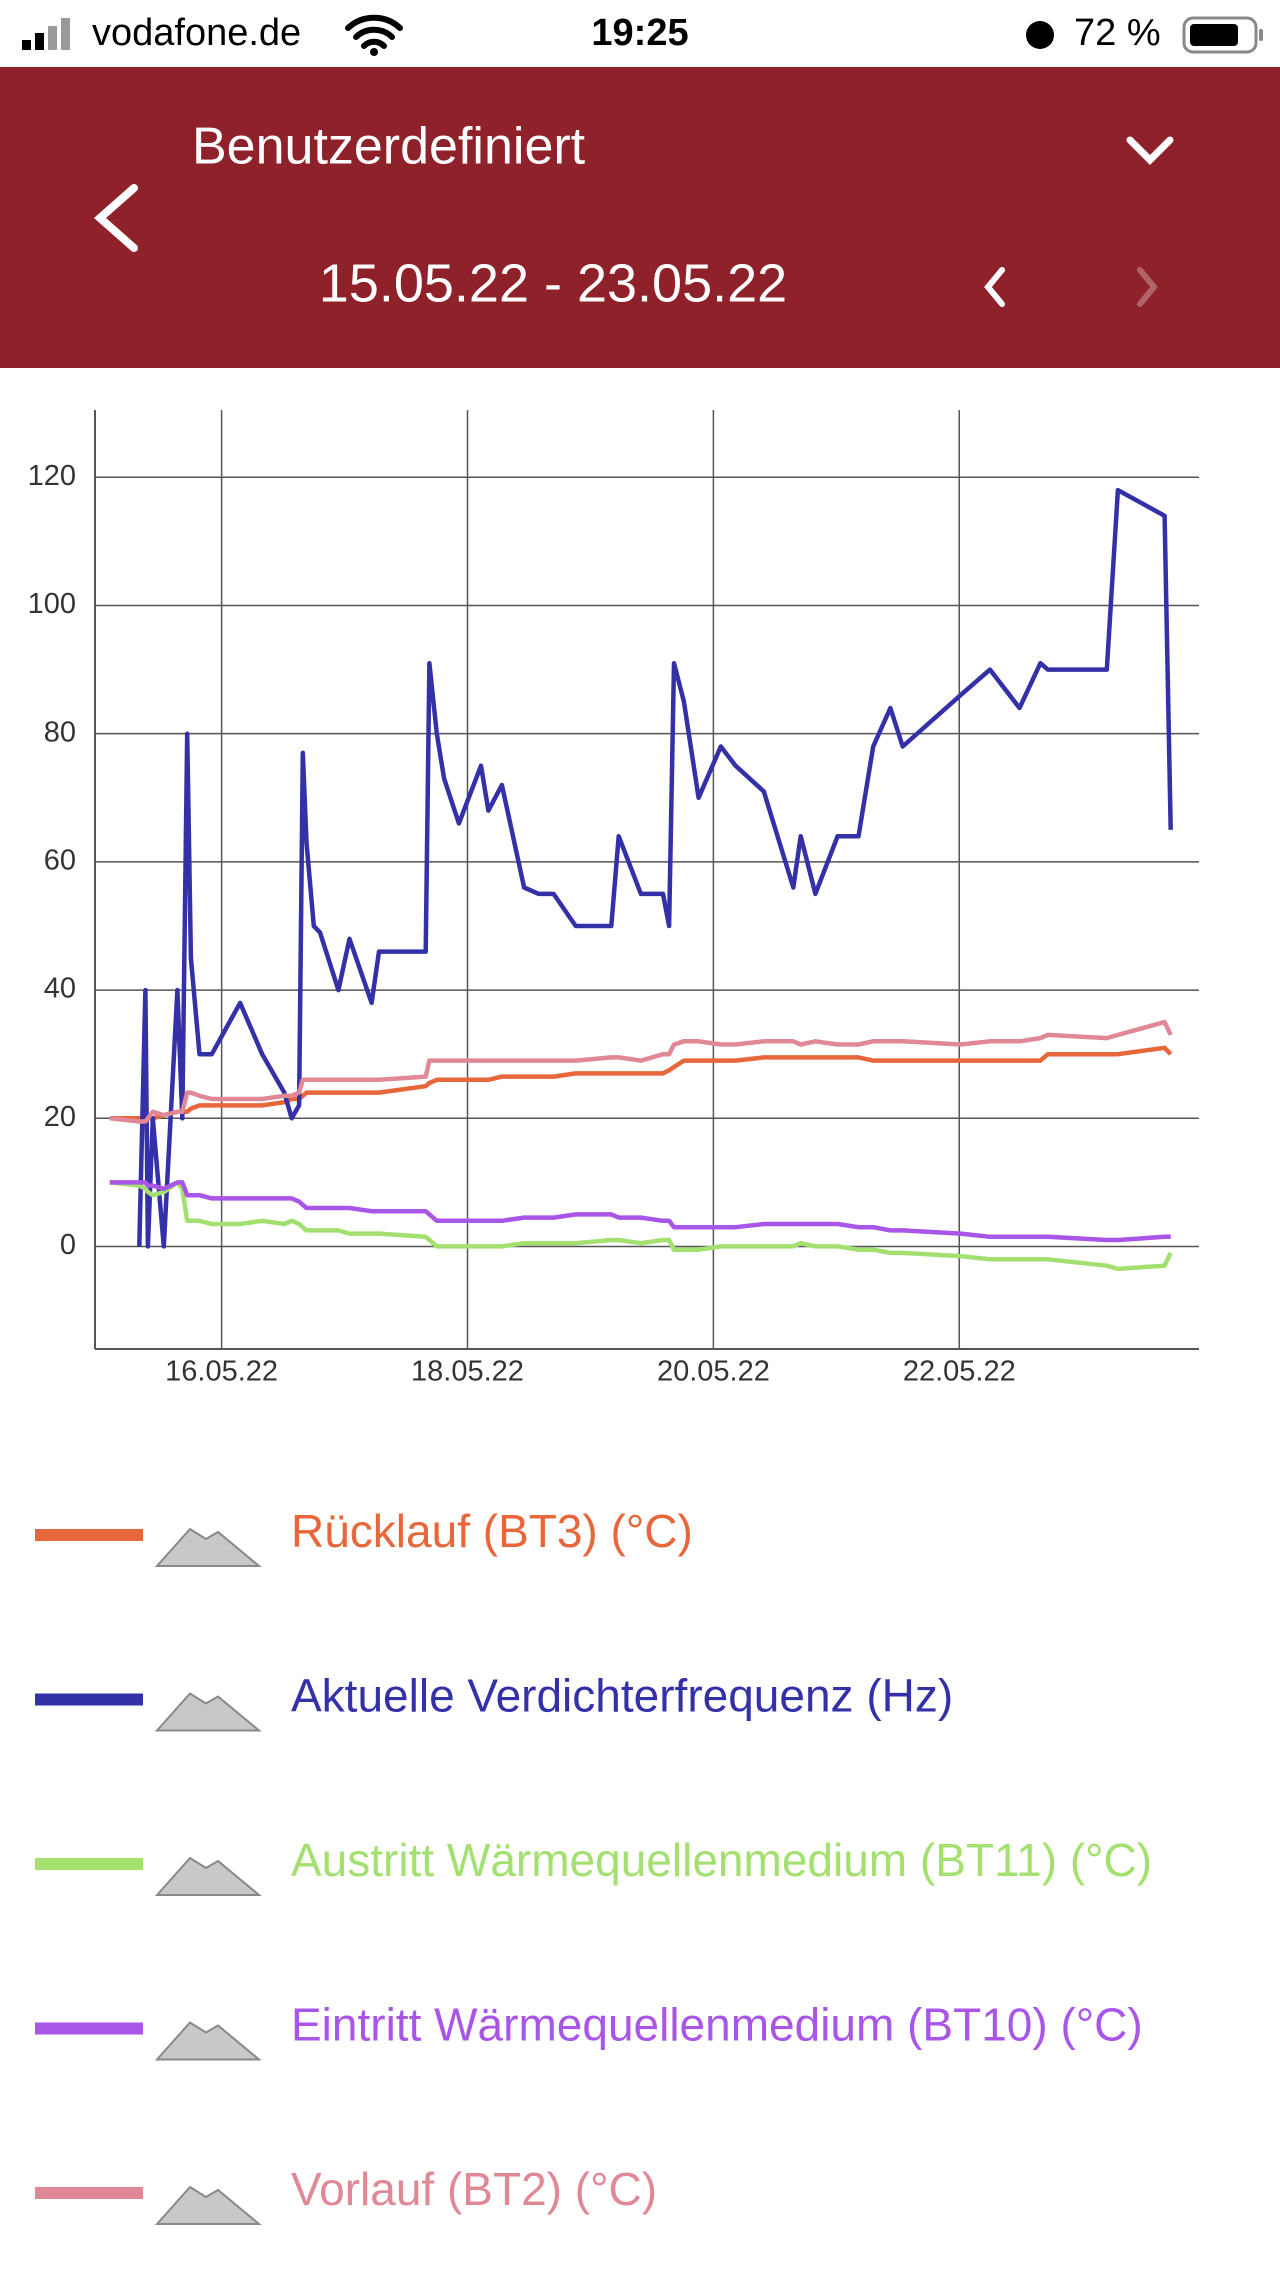 This screenshot has height=2281, width=1280. What do you see at coordinates (60, 989) in the screenshot?
I see `y-tick-label: 40` at bounding box center [60, 989].